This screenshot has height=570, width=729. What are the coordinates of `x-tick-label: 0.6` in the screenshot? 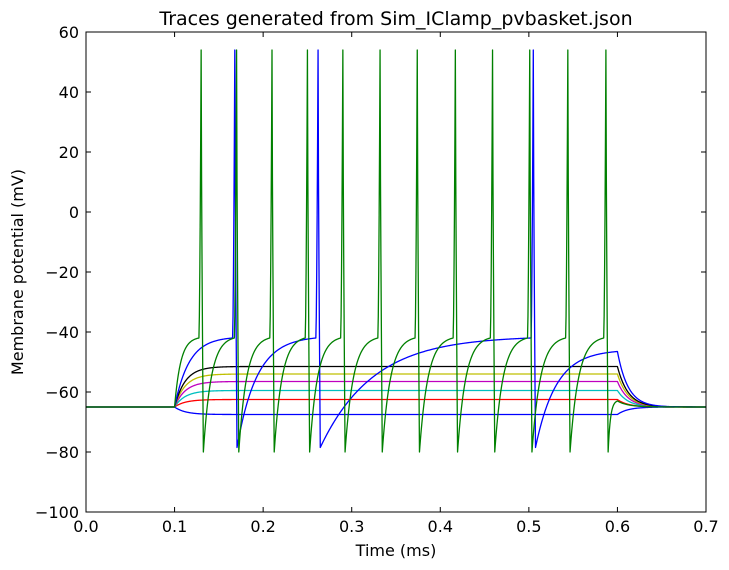 It's located at (617, 526).